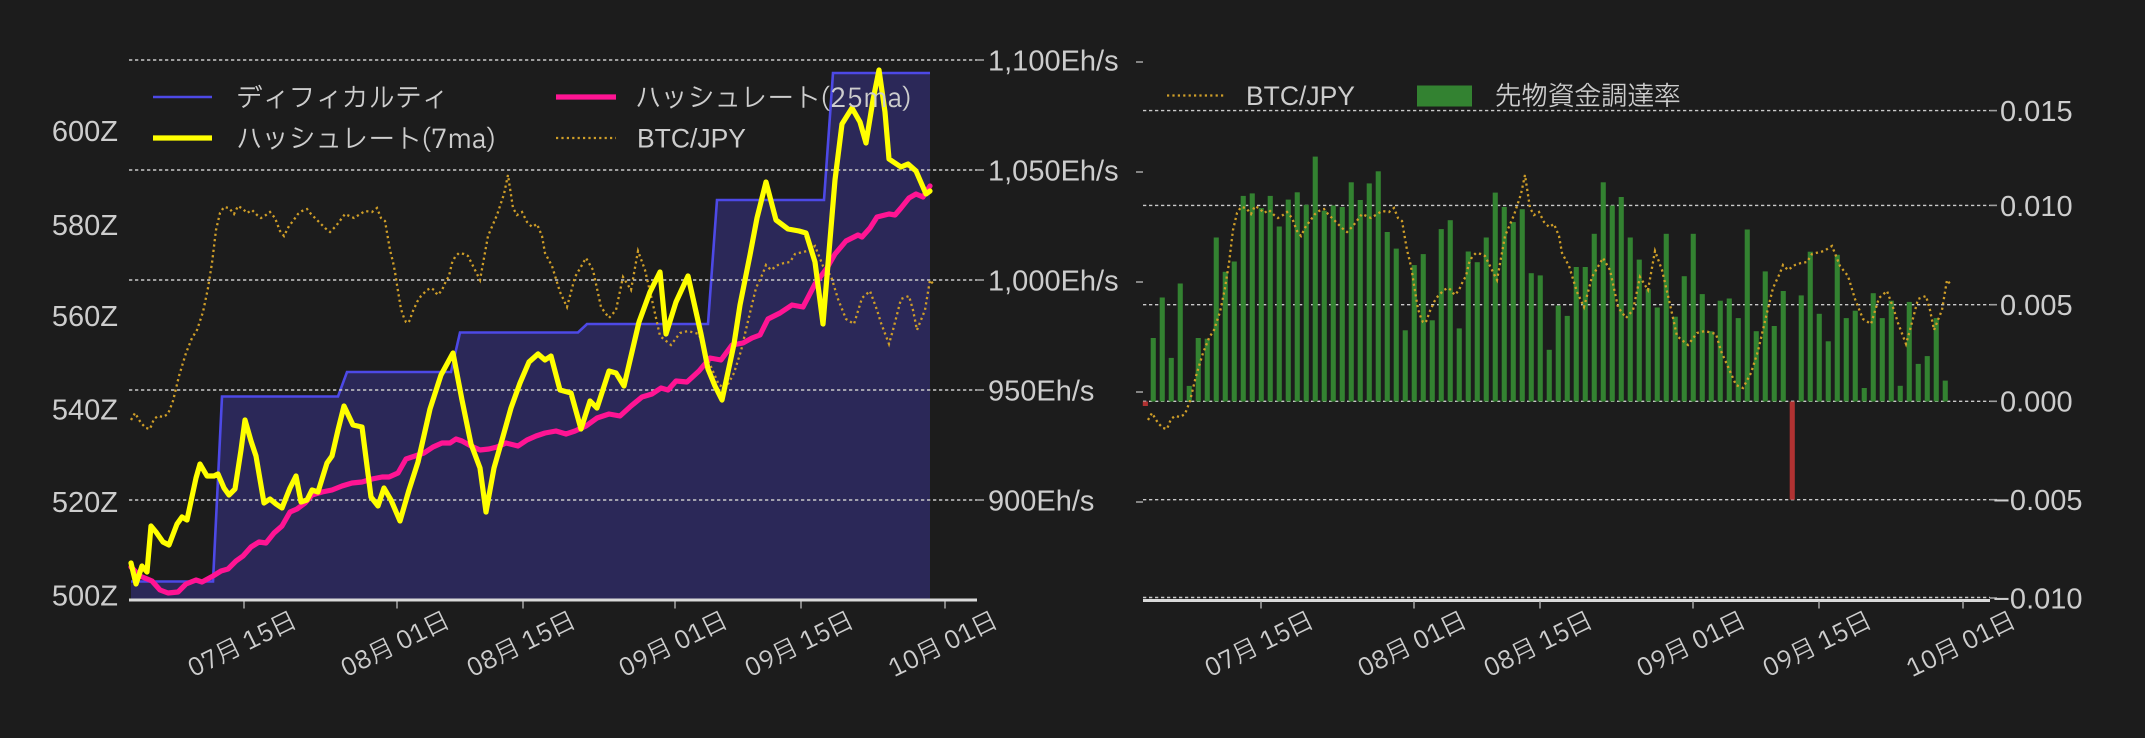  What do you see at coordinates (85, 132) in the screenshot?
I see `svg-text: 600Z` at bounding box center [85, 132].